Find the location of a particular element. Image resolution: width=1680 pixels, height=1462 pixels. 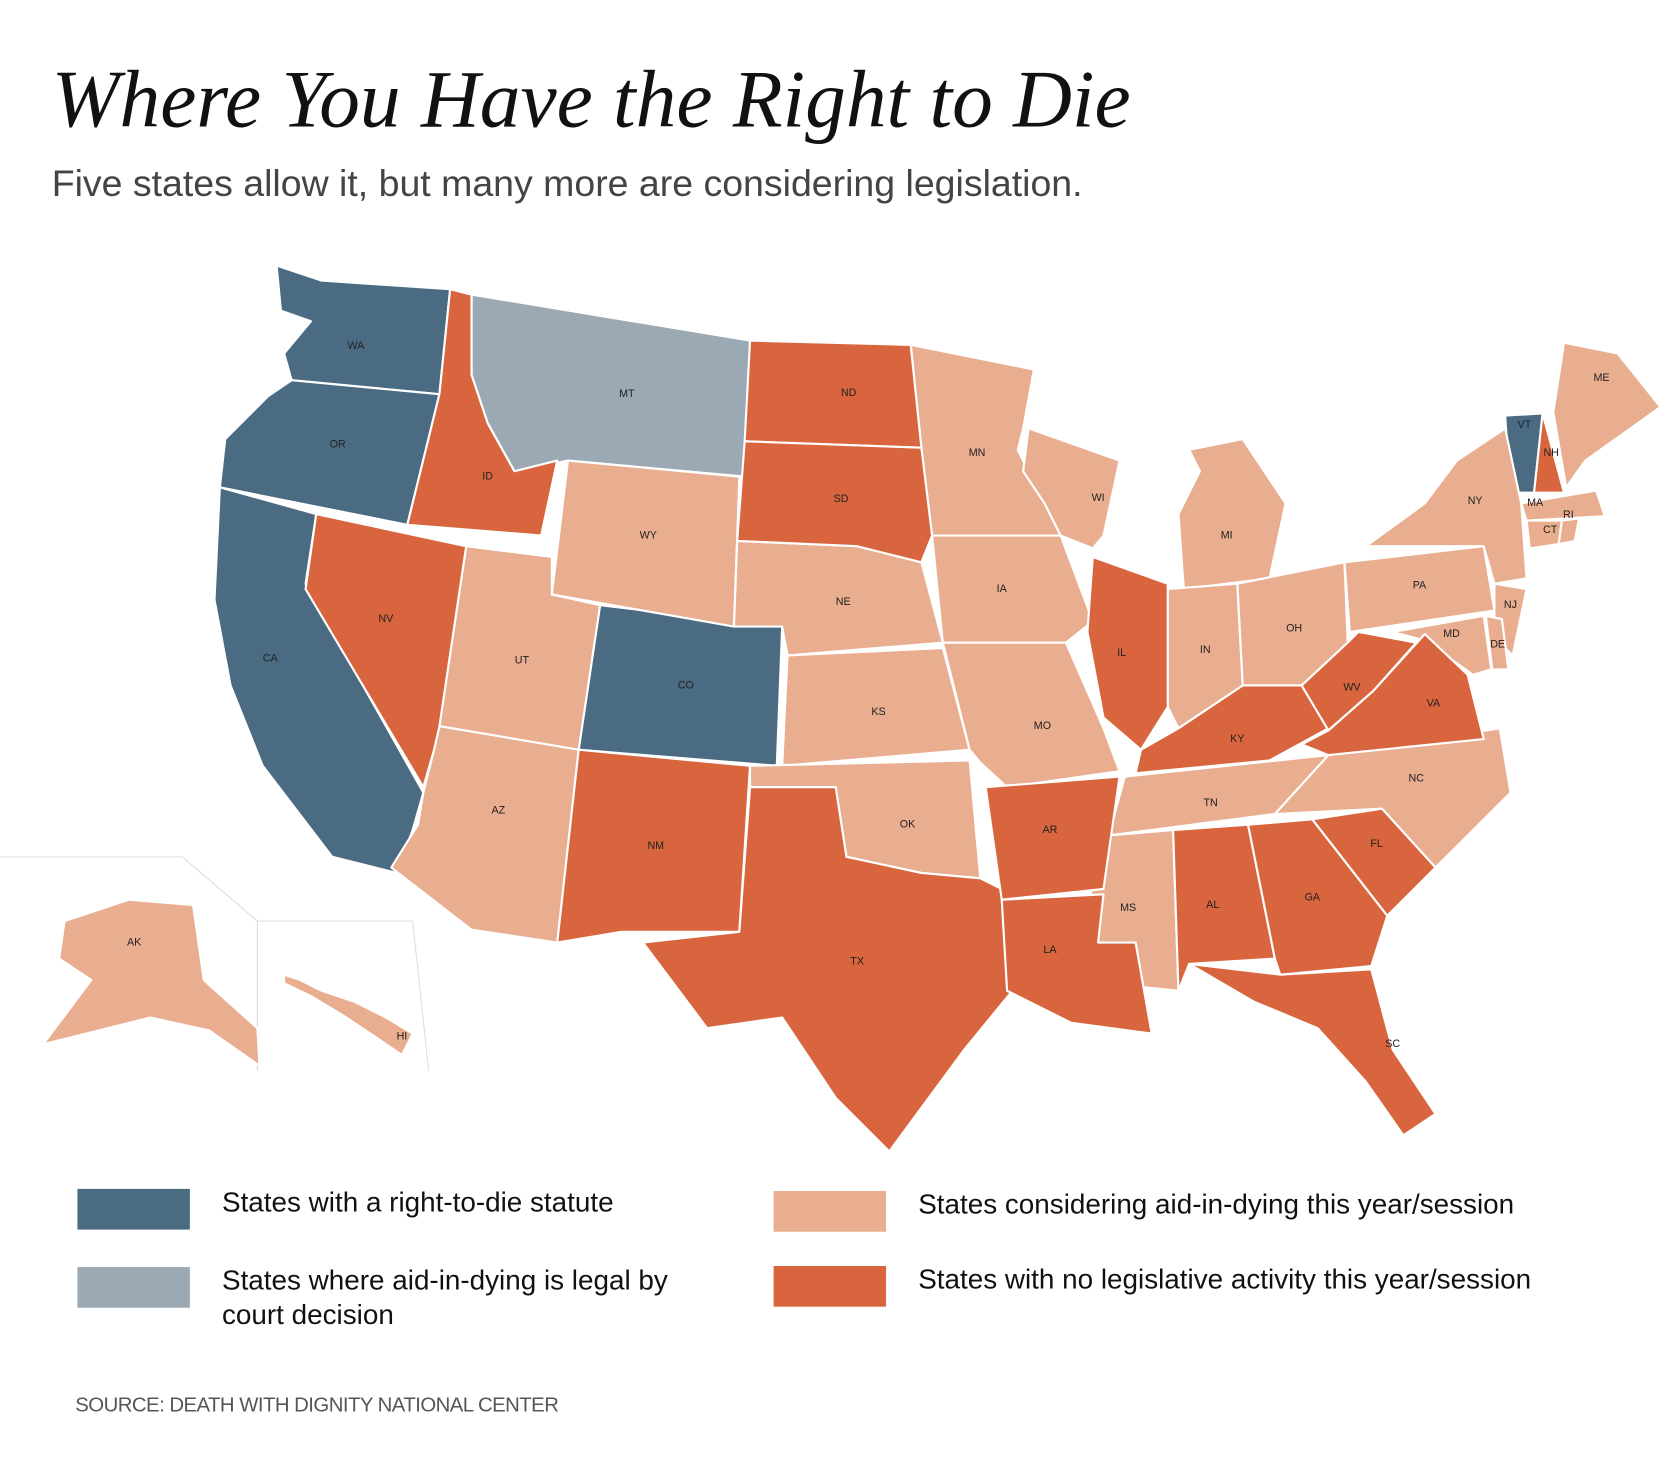

state-label: DE is located at coordinates (1497, 645).